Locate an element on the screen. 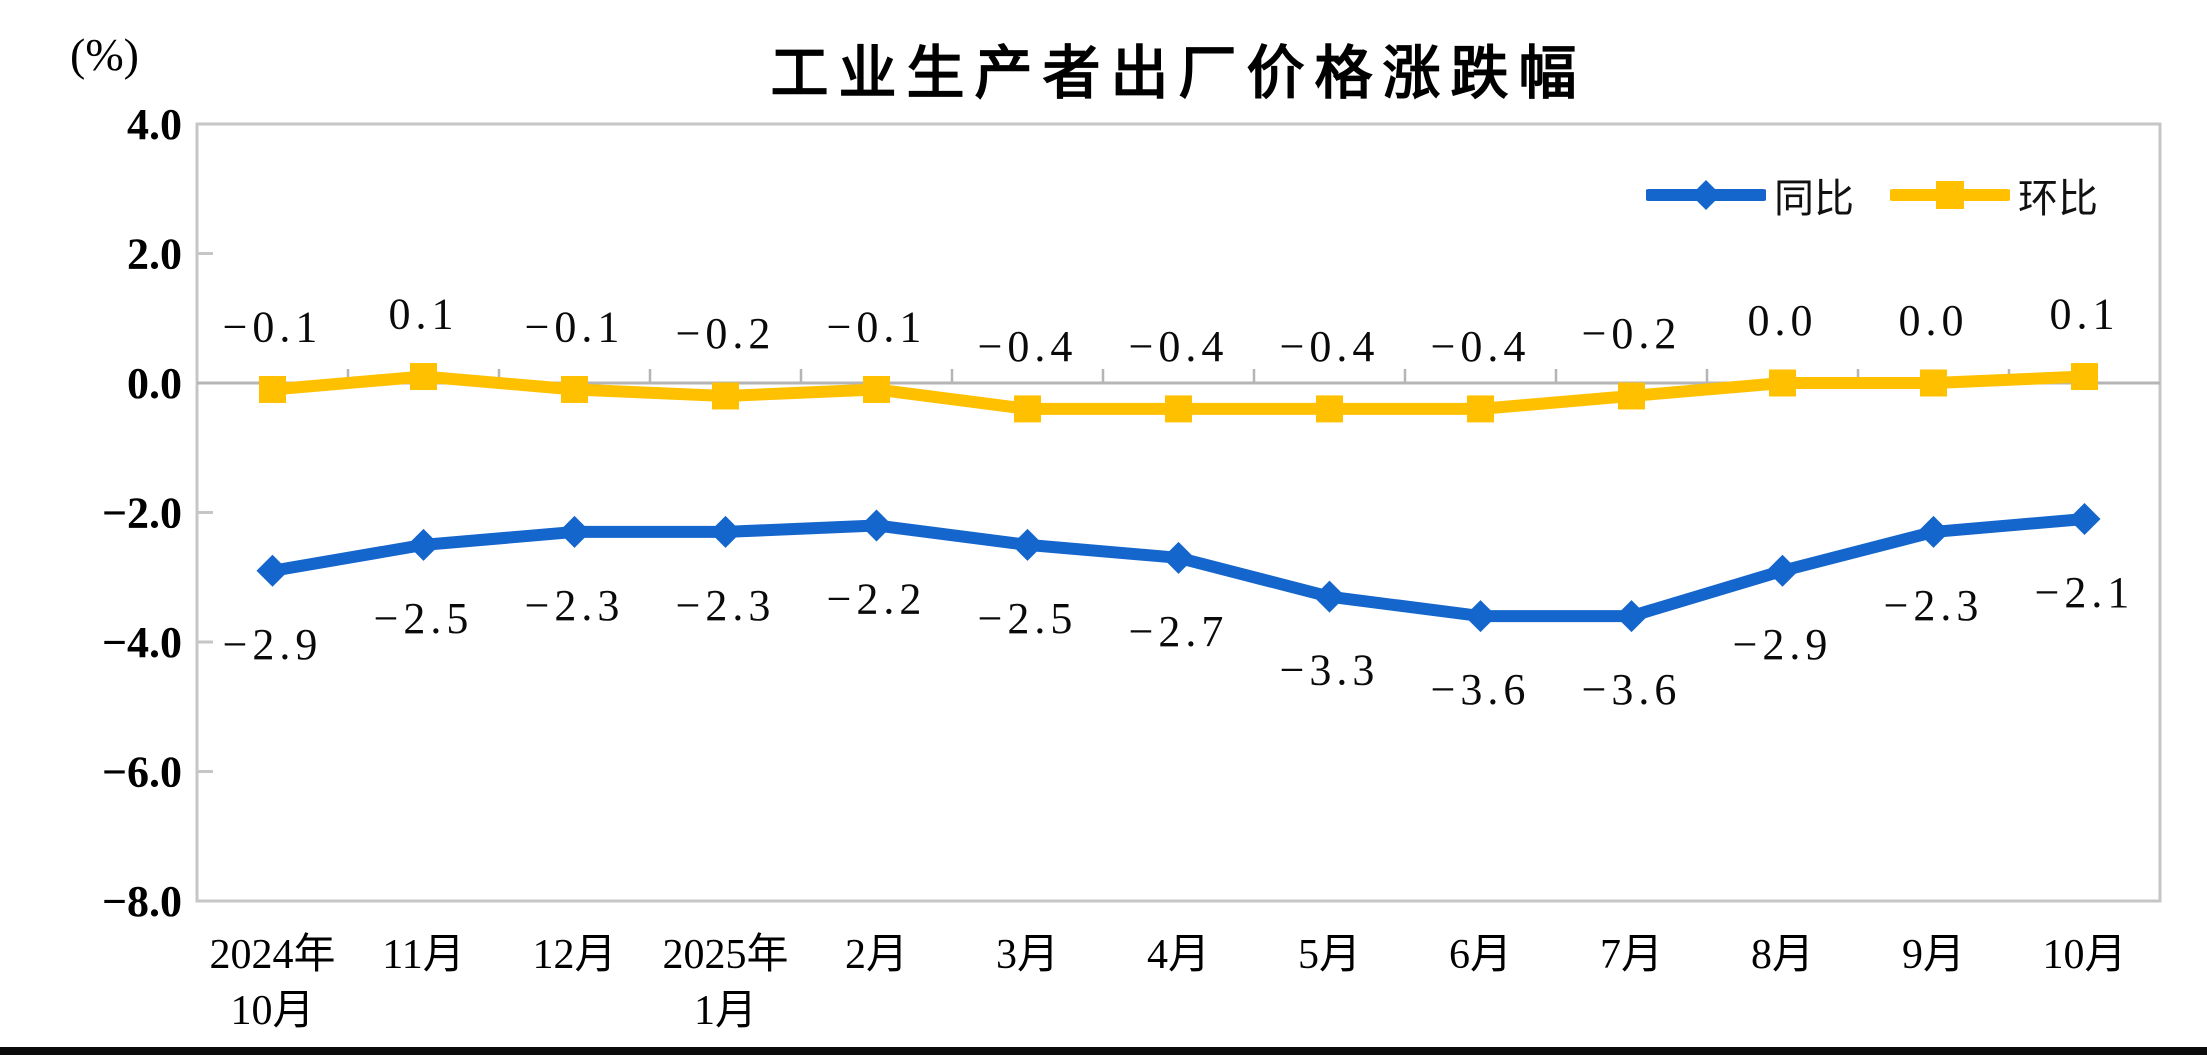 The height and width of the screenshot is (1058, 2207). x-axis-tick-label: 2月 is located at coordinates (876, 955).